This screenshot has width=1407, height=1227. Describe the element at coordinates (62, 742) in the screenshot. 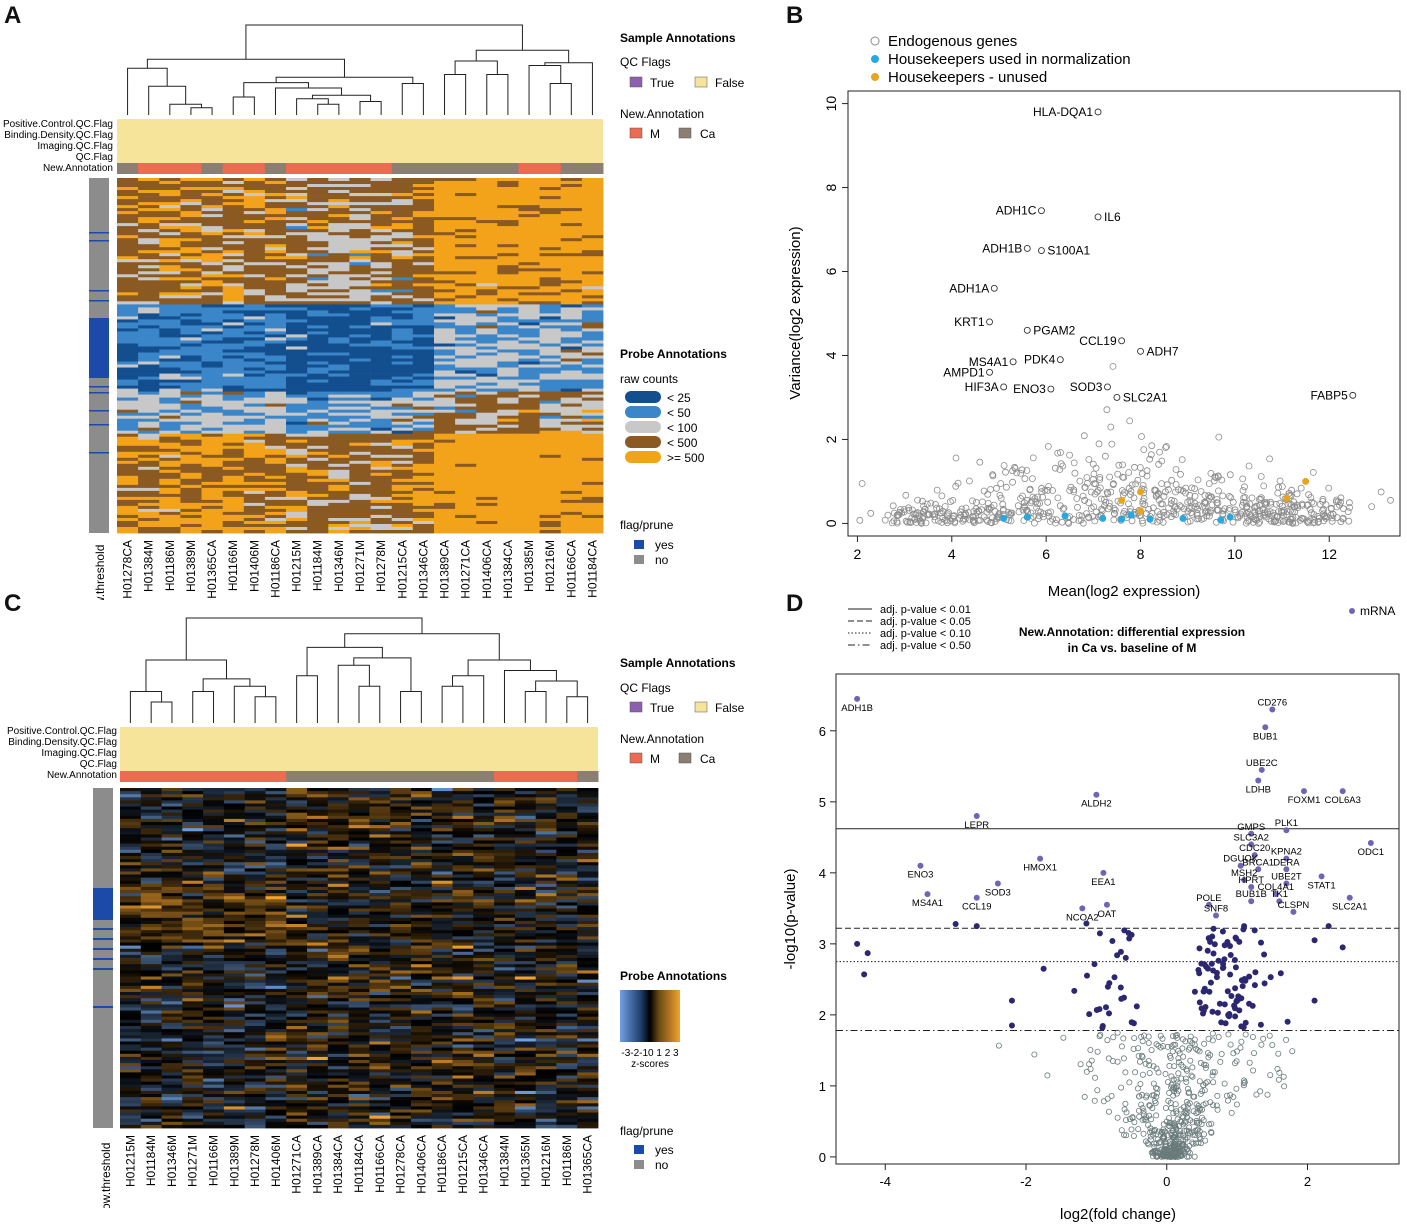

I see `row-label: Binding.Density.QC.Flag` at that location.